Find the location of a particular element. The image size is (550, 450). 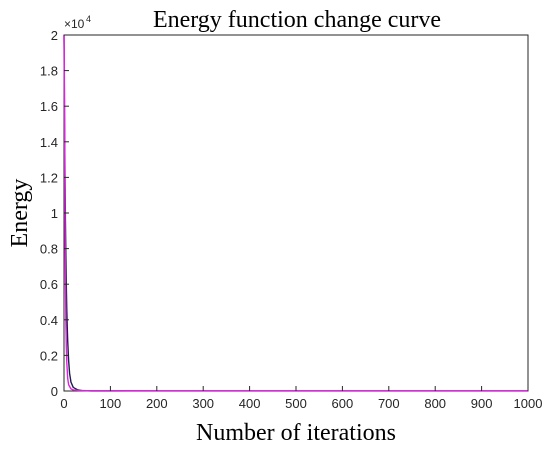

x-tick-label: 700 is located at coordinates (389, 403).